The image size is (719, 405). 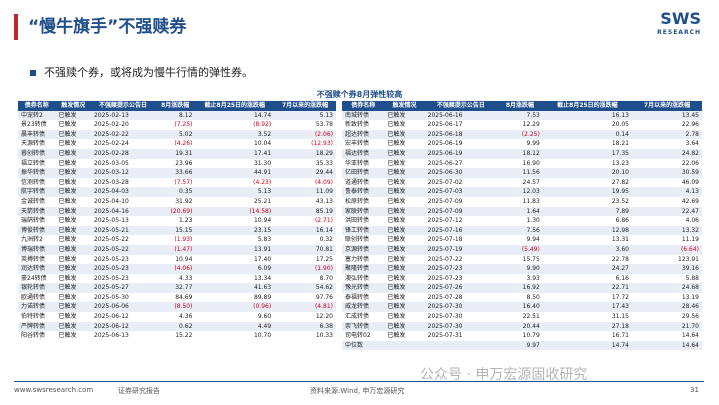 What do you see at coordinates (357, 221) in the screenshot?
I see `table-cell: 洪田转债` at bounding box center [357, 221].